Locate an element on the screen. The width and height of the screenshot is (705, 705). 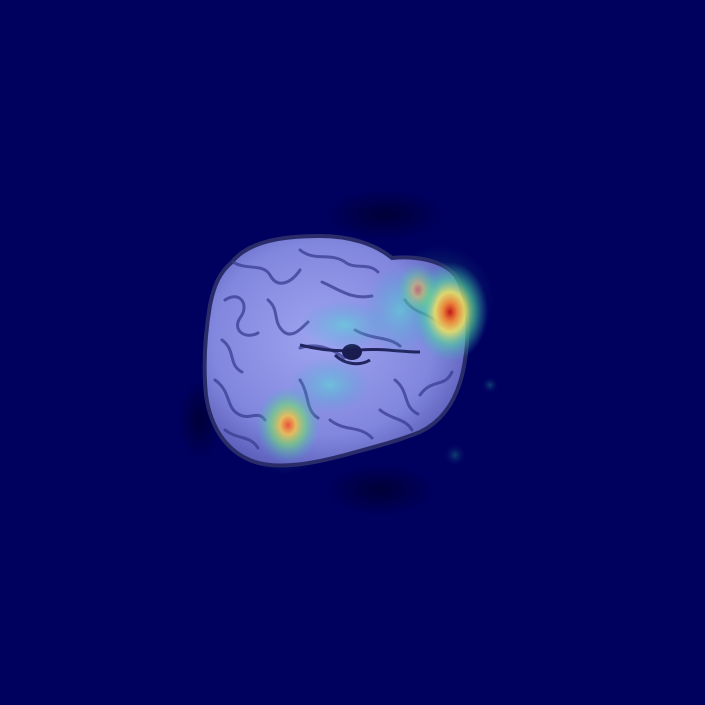
heatmap-hotspot-secondary is located at coordinates (418, 290).